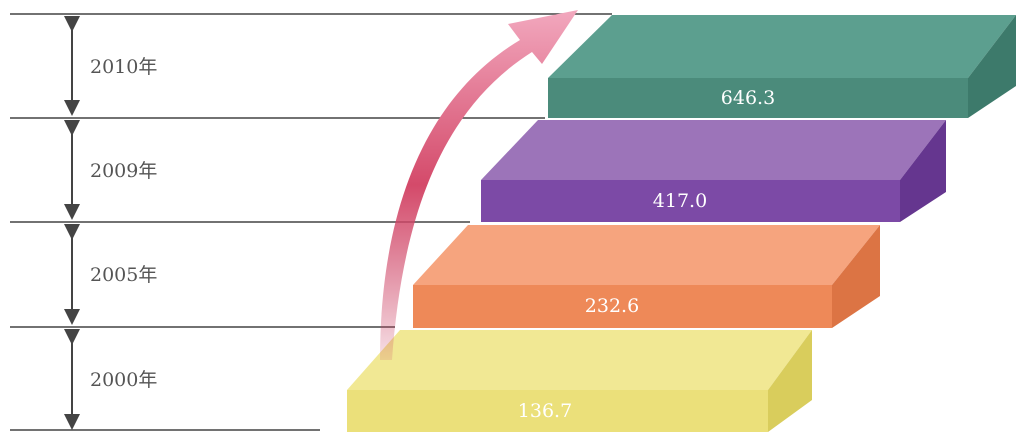 The height and width of the screenshot is (432, 1021). What do you see at coordinates (612, 306) in the screenshot?
I see `step-value: 232.6` at bounding box center [612, 306].